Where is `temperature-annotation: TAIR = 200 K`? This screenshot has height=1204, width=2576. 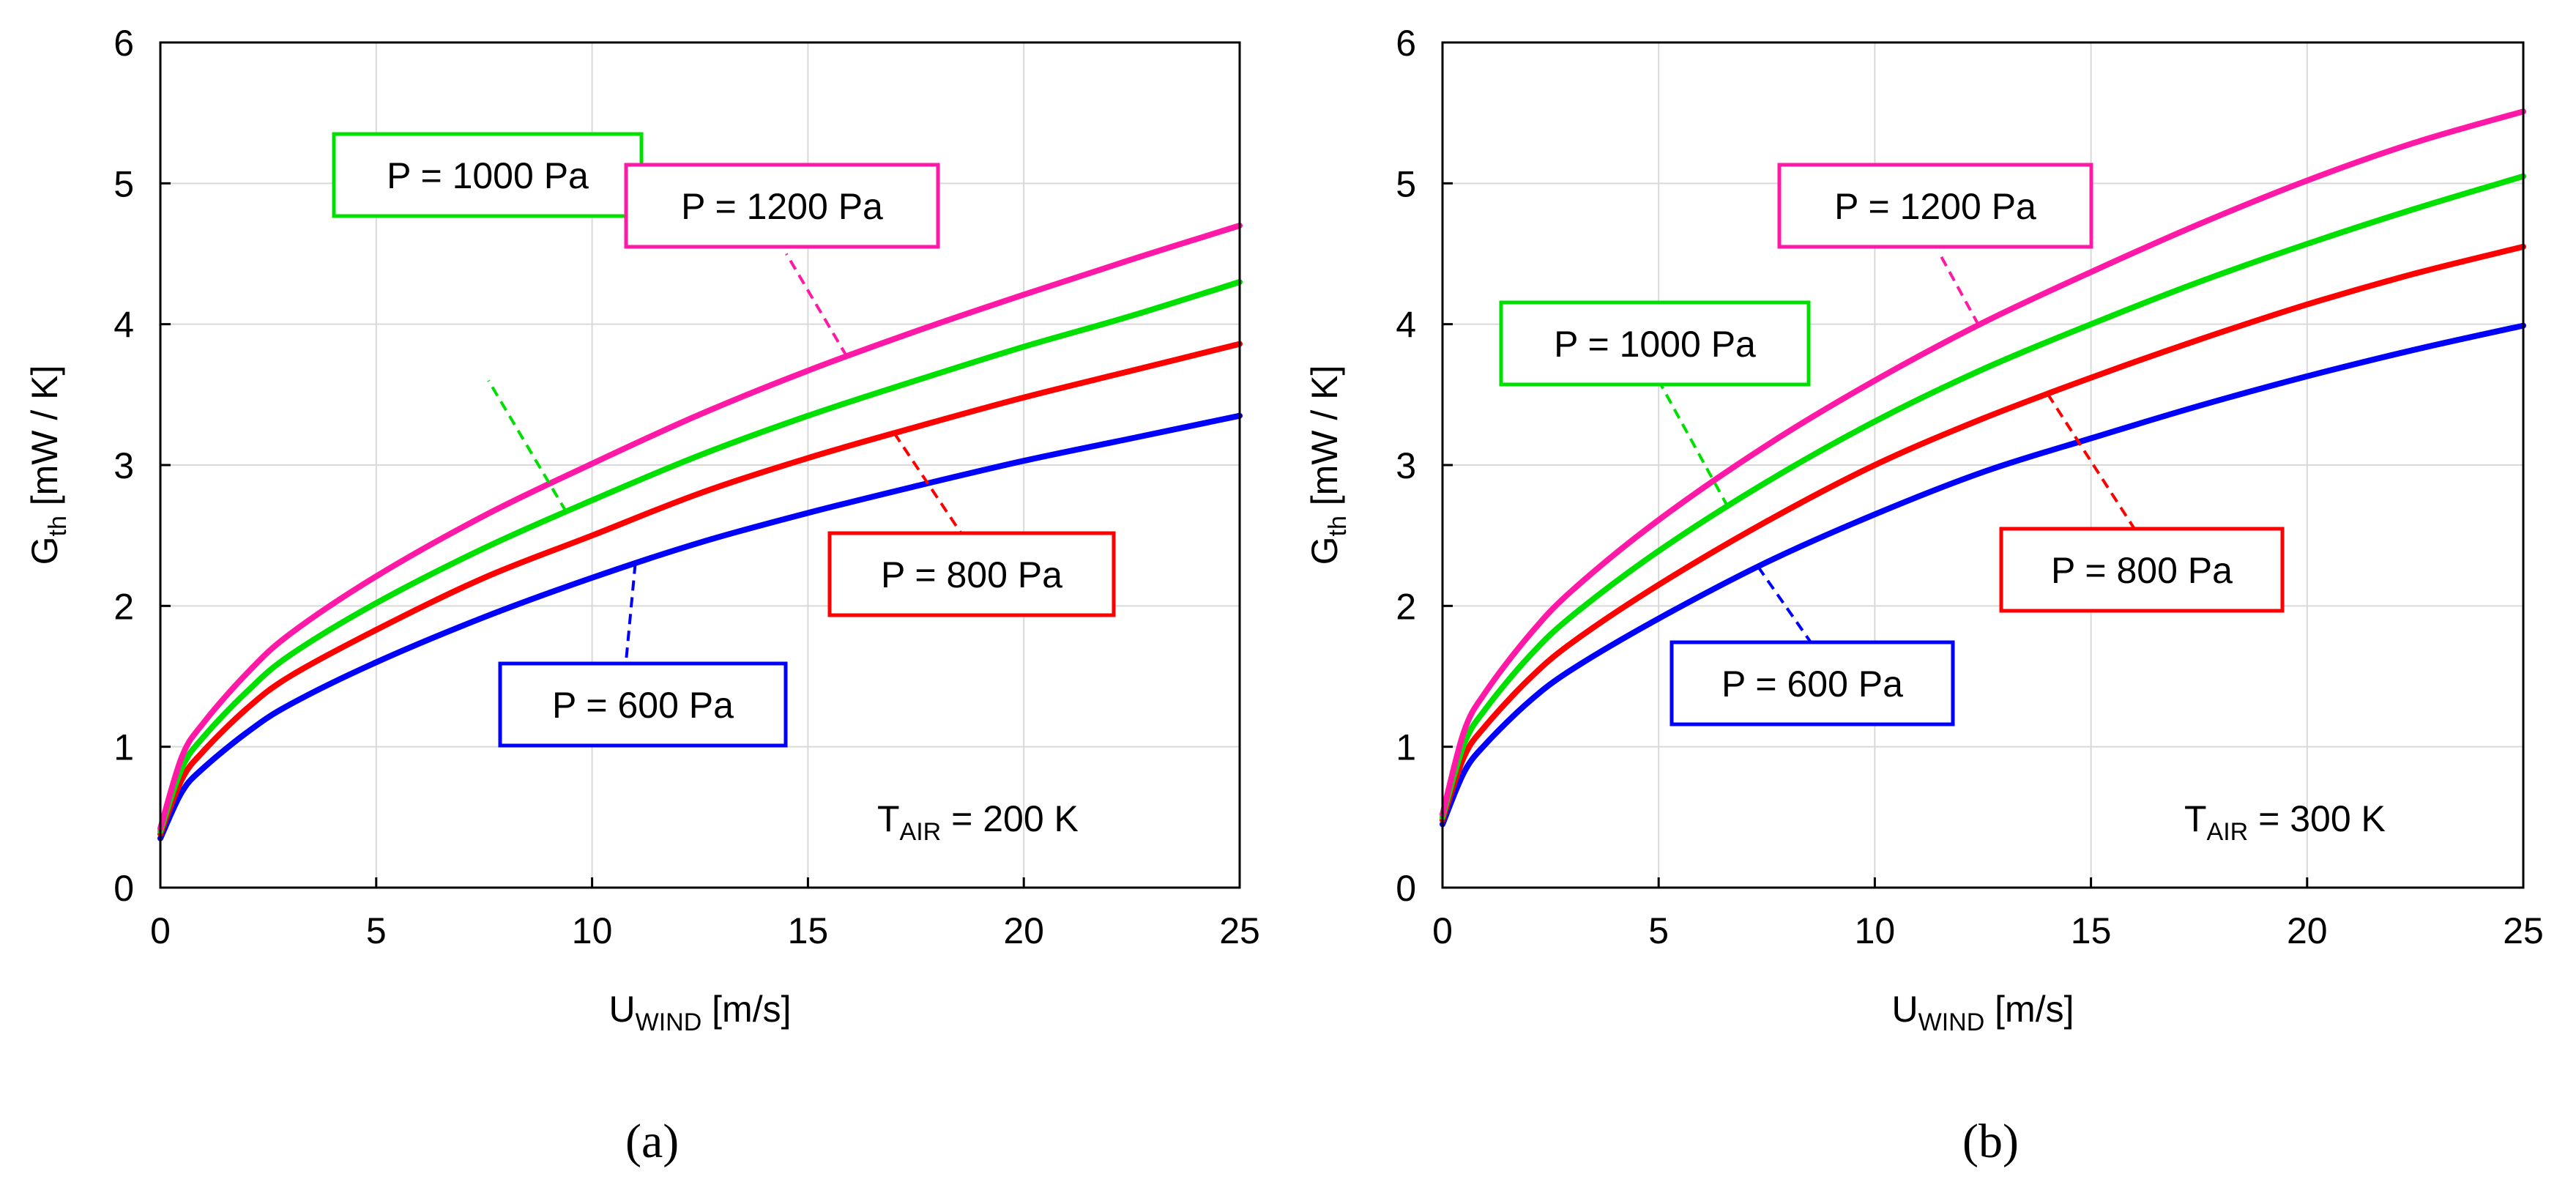
temperature-annotation: TAIR = 200 K is located at coordinates (978, 822).